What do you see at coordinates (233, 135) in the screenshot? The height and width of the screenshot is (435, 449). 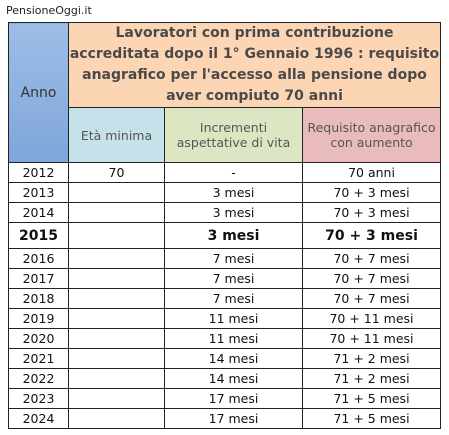 I see `column-header: Incrementi aspettative di vita` at bounding box center [233, 135].